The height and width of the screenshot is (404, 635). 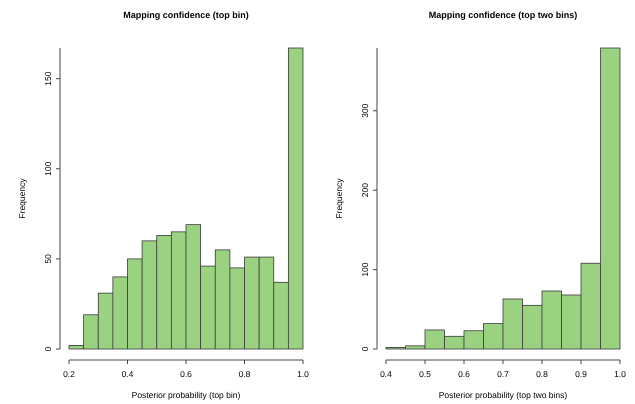 I want to click on y-tick-label: 50, so click(x=48, y=259).